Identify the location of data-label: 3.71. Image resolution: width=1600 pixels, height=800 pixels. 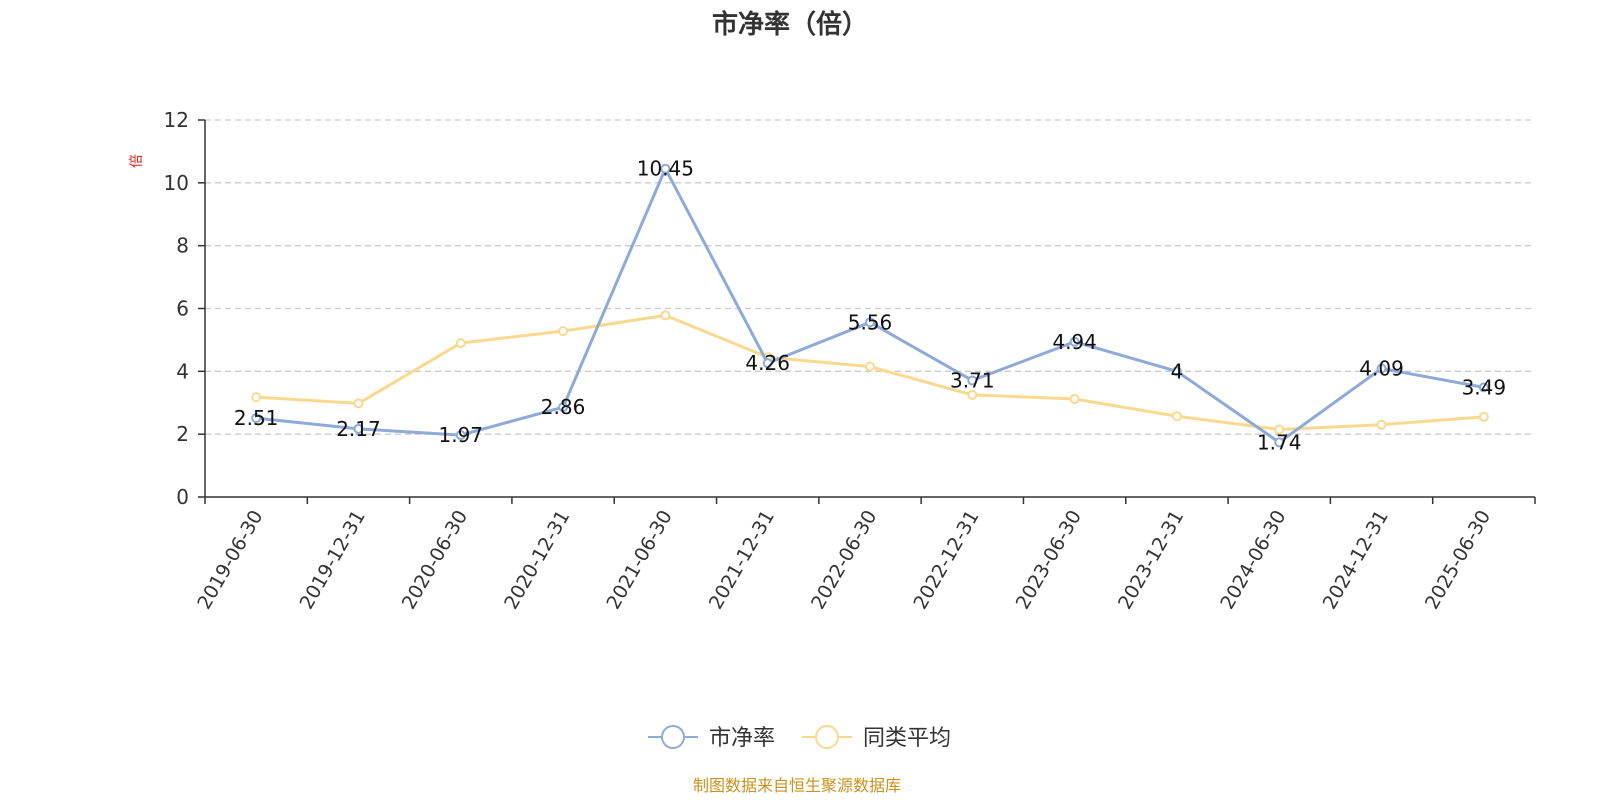
(972, 380).